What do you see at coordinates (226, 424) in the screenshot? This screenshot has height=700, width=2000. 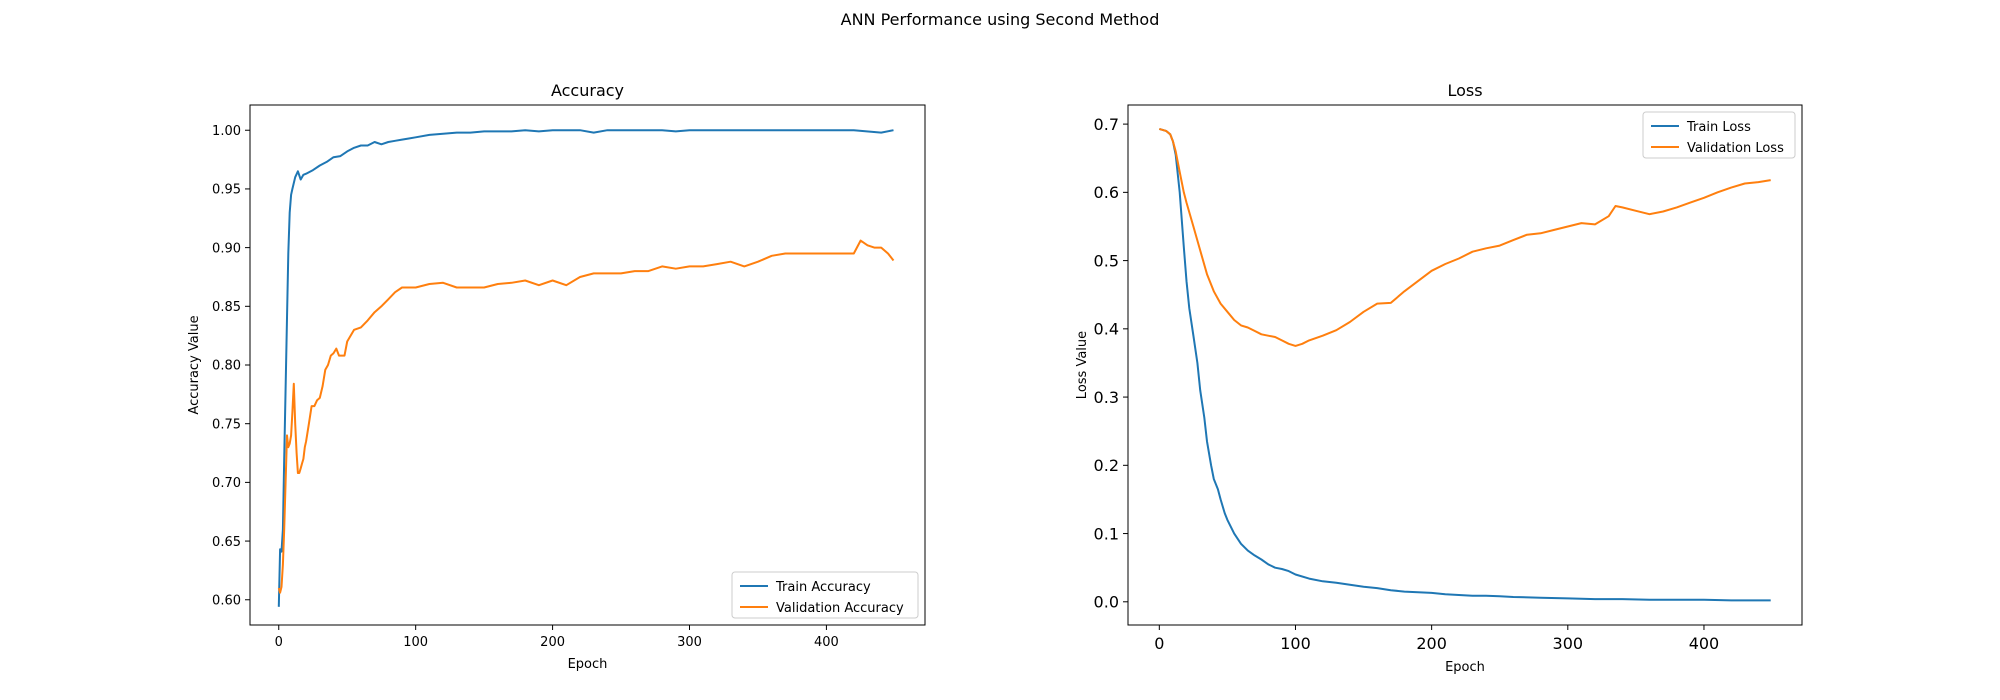 I see `y-tick-label: 0.75` at bounding box center [226, 424].